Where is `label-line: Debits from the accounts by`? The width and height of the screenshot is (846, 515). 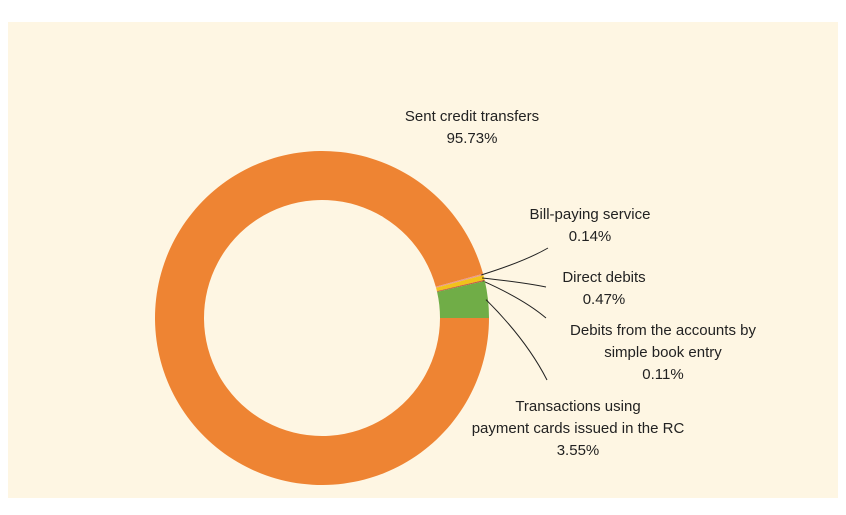 label-line: Debits from the accounts by is located at coordinates (663, 330).